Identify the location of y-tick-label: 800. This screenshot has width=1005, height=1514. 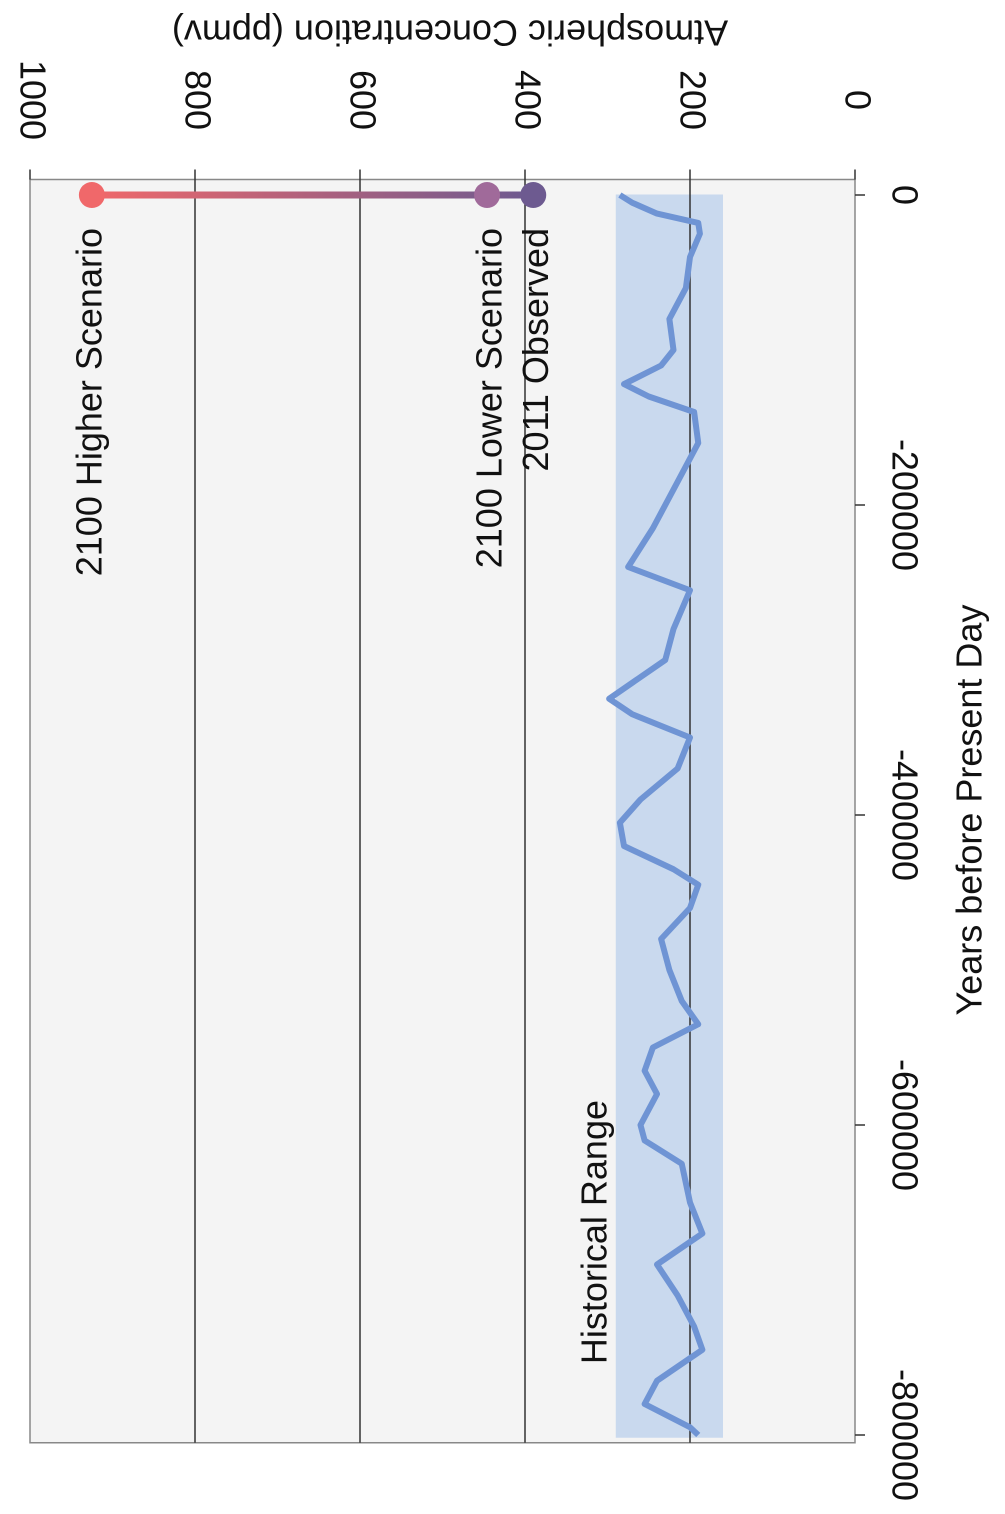
(197, 100).